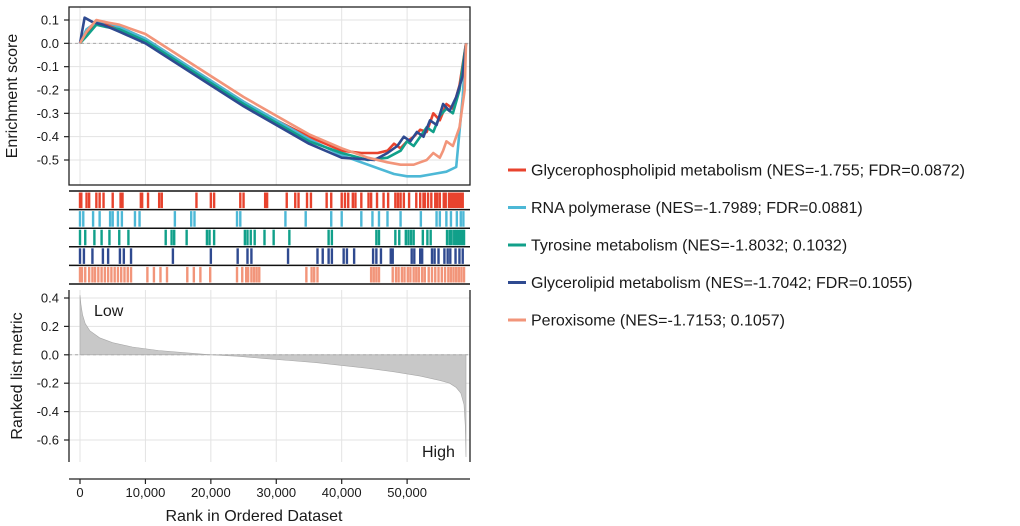 This screenshot has height=526, width=1020. Describe the element at coordinates (48, 160) in the screenshot. I see `enrichment-y-tick-label: -0.5` at that location.